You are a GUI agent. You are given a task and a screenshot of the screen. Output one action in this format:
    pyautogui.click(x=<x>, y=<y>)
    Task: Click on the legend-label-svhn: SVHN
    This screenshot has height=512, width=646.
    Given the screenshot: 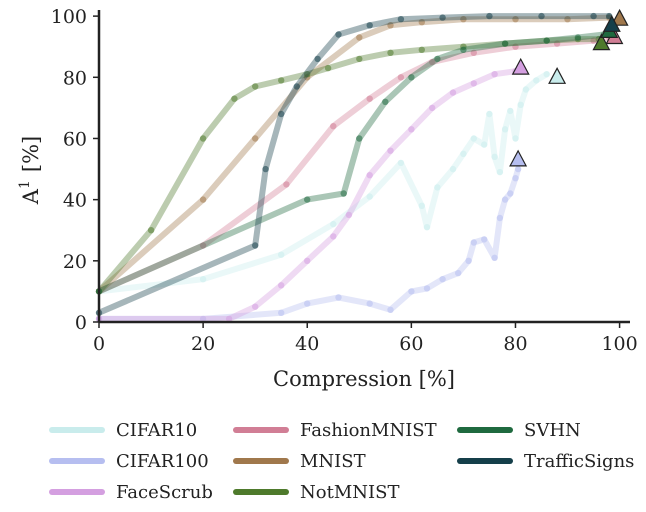 What is the action you would take?
    pyautogui.click(x=552, y=430)
    